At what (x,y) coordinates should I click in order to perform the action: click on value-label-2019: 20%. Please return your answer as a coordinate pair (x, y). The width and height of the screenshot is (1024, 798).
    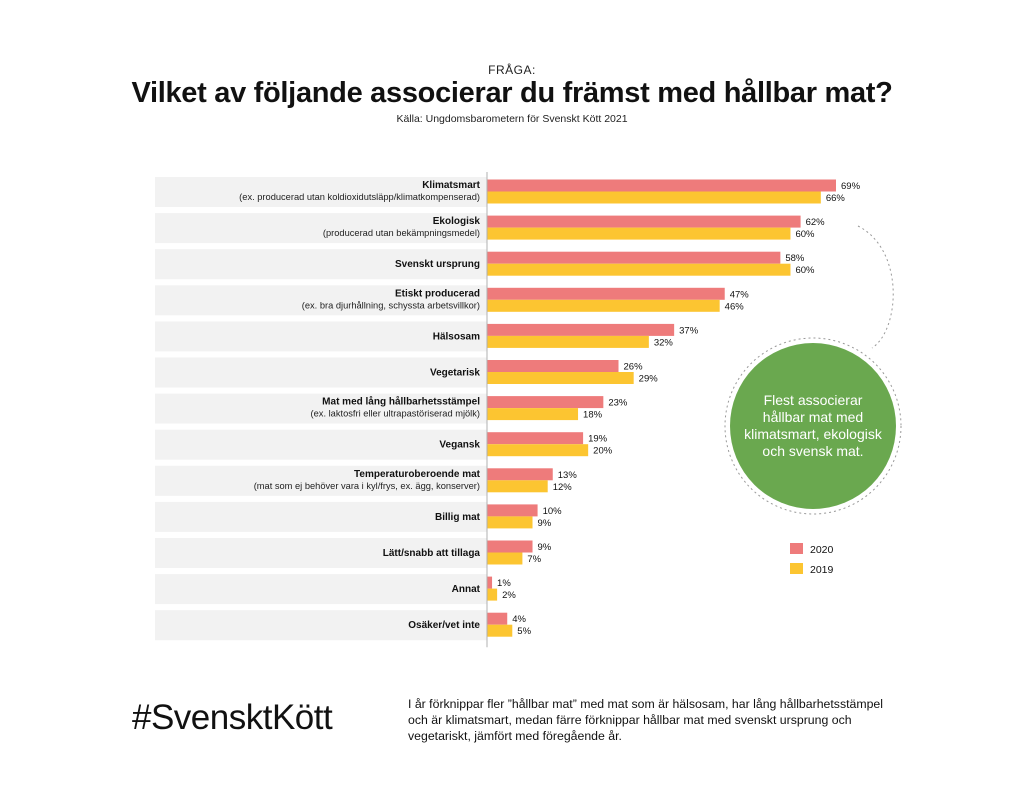
    Looking at the image, I should click on (603, 451).